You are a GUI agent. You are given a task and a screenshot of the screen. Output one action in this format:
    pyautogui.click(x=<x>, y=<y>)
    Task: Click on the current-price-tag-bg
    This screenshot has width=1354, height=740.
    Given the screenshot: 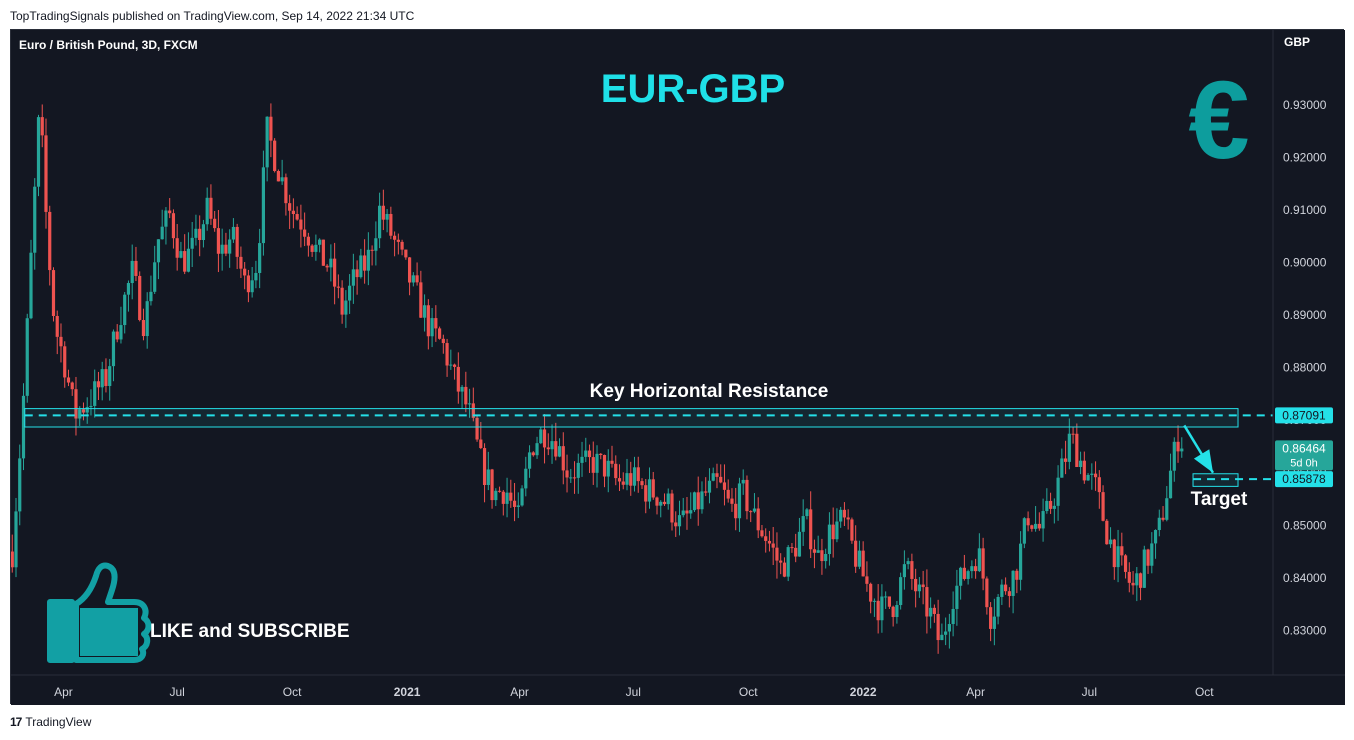 What is the action you would take?
    pyautogui.click(x=1304, y=455)
    